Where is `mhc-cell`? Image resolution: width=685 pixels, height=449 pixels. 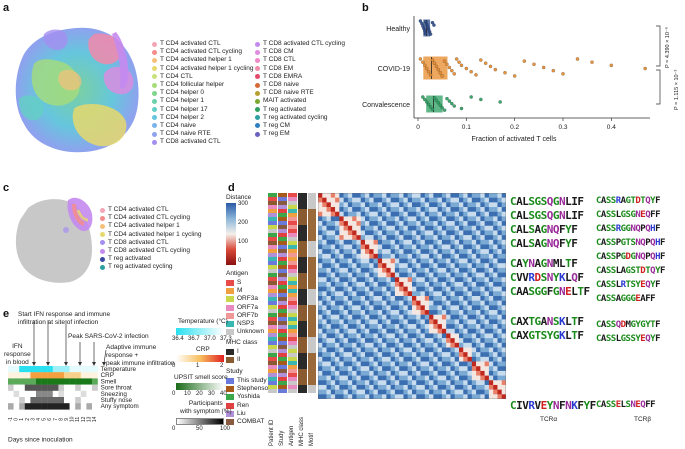 mhc-cell is located at coordinates (302, 387).